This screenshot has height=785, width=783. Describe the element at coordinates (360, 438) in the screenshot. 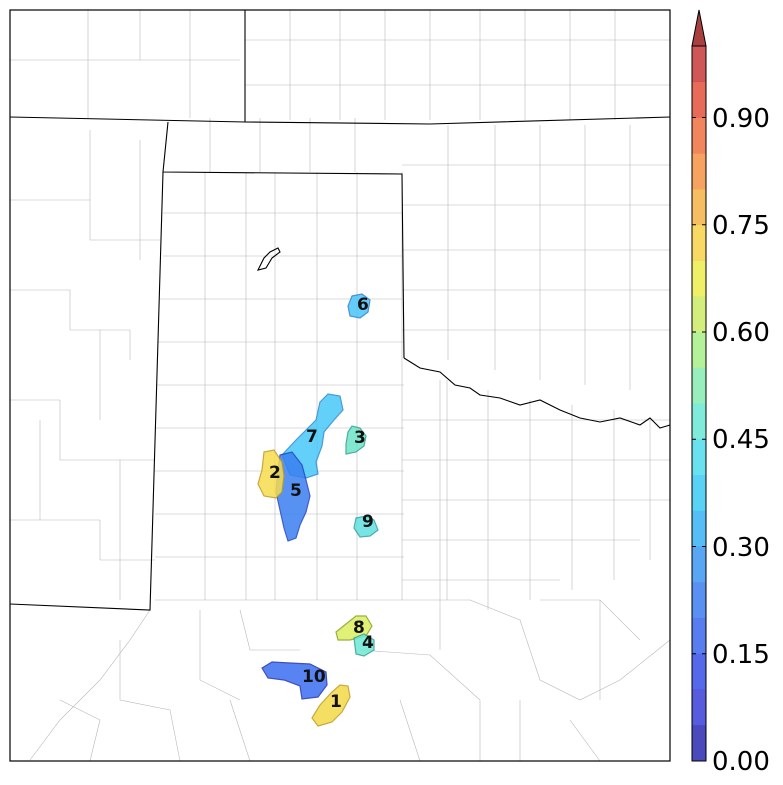

I see `object-label-3: 3` at that location.